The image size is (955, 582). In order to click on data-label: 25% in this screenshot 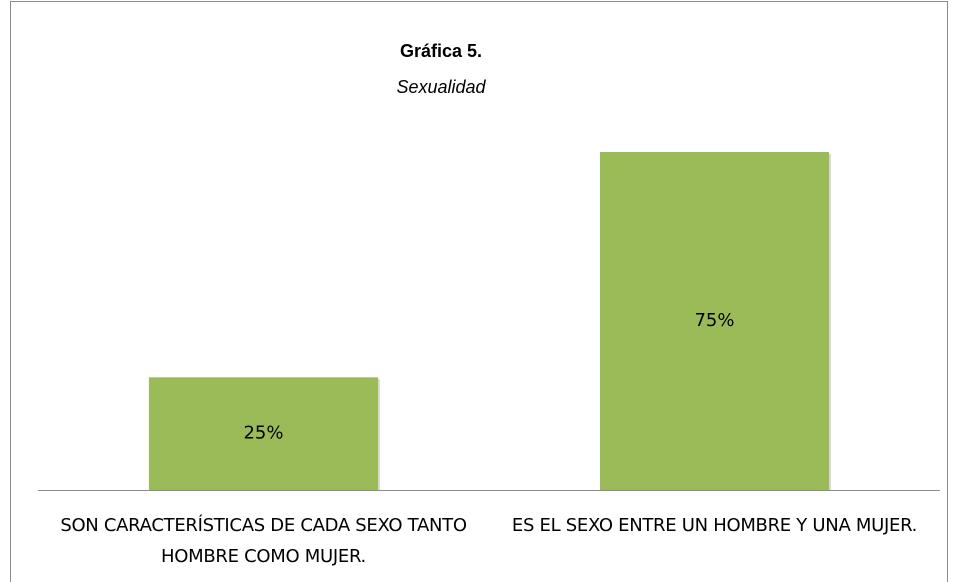, I will do `click(263, 433)`.